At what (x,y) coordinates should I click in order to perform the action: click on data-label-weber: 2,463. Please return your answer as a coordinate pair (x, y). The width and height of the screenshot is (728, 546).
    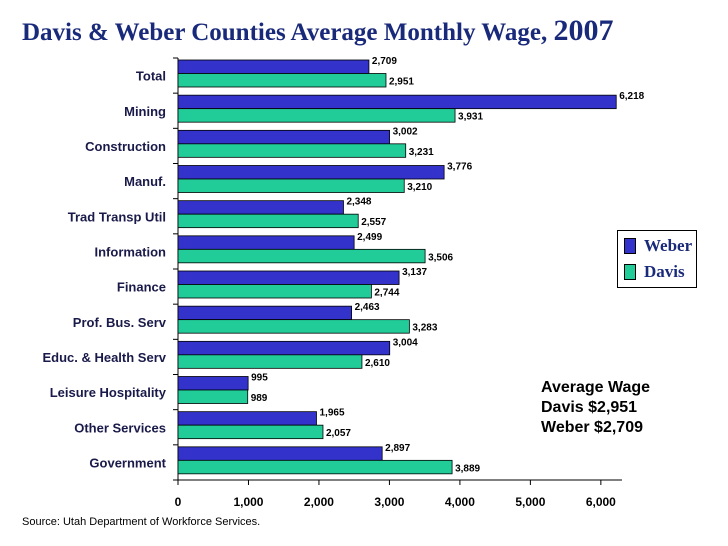
    Looking at the image, I should click on (367, 307).